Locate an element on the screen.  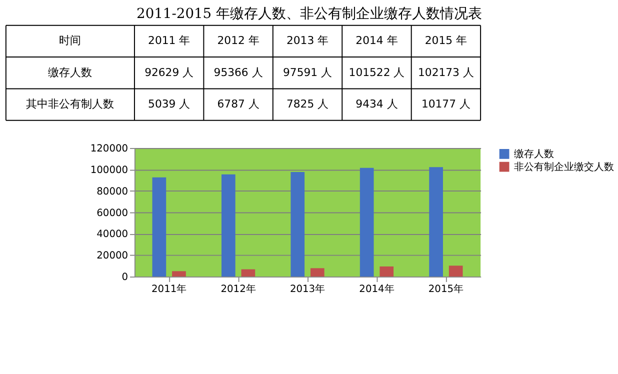
data-label: 102173 人 is located at coordinates (446, 72).